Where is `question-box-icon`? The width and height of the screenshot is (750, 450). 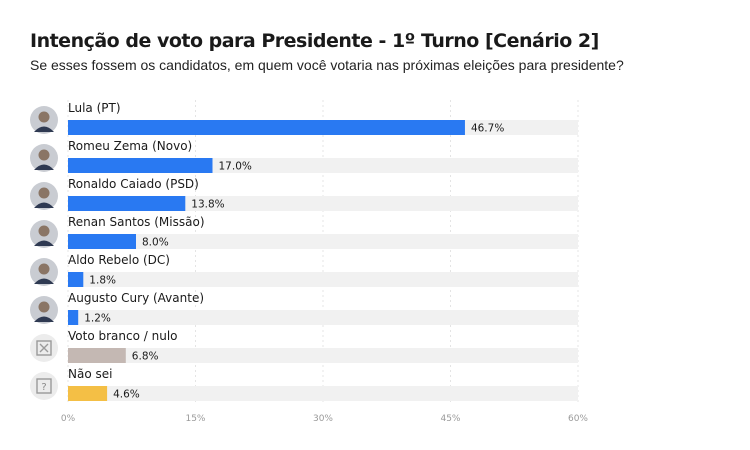
question-box-icon is located at coordinates (44, 386).